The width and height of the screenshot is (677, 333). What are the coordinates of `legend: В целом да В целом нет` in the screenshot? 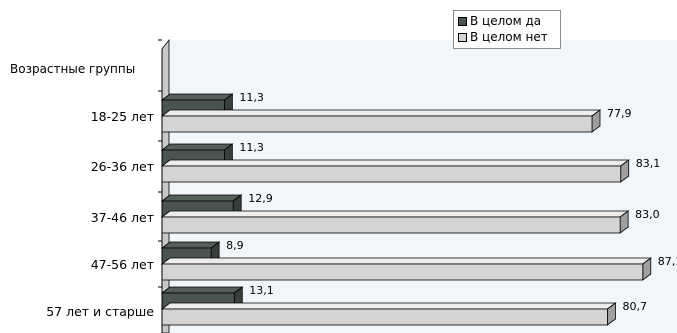 It's located at (507, 29).